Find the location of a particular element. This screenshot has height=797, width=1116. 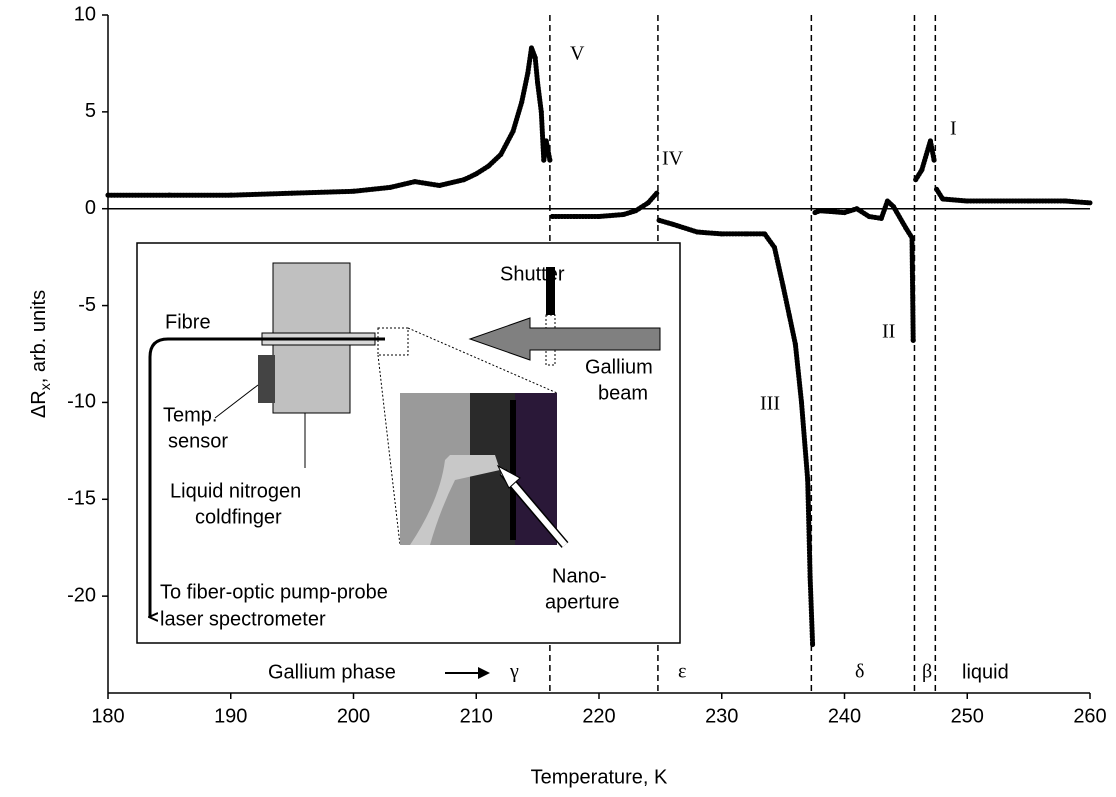

x-tick-label: 260 is located at coordinates (1089, 716).